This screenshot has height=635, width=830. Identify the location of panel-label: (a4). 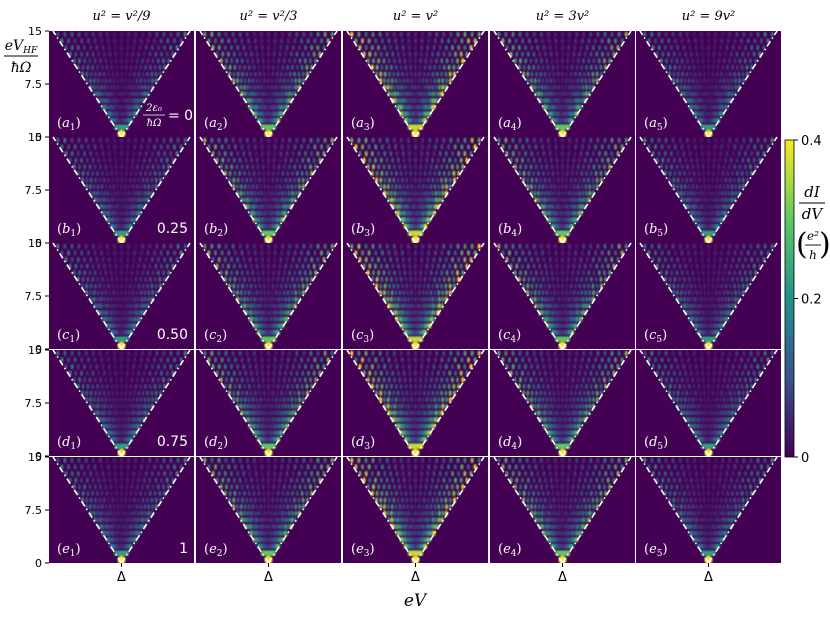
(510, 124).